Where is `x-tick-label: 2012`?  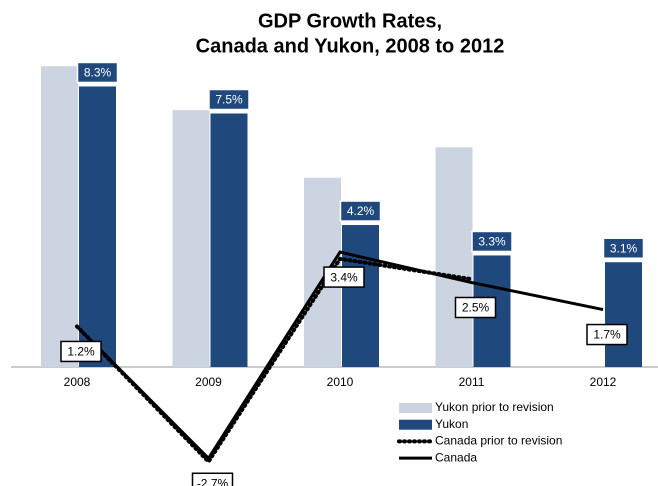
x-tick-label: 2012 is located at coordinates (603, 382).